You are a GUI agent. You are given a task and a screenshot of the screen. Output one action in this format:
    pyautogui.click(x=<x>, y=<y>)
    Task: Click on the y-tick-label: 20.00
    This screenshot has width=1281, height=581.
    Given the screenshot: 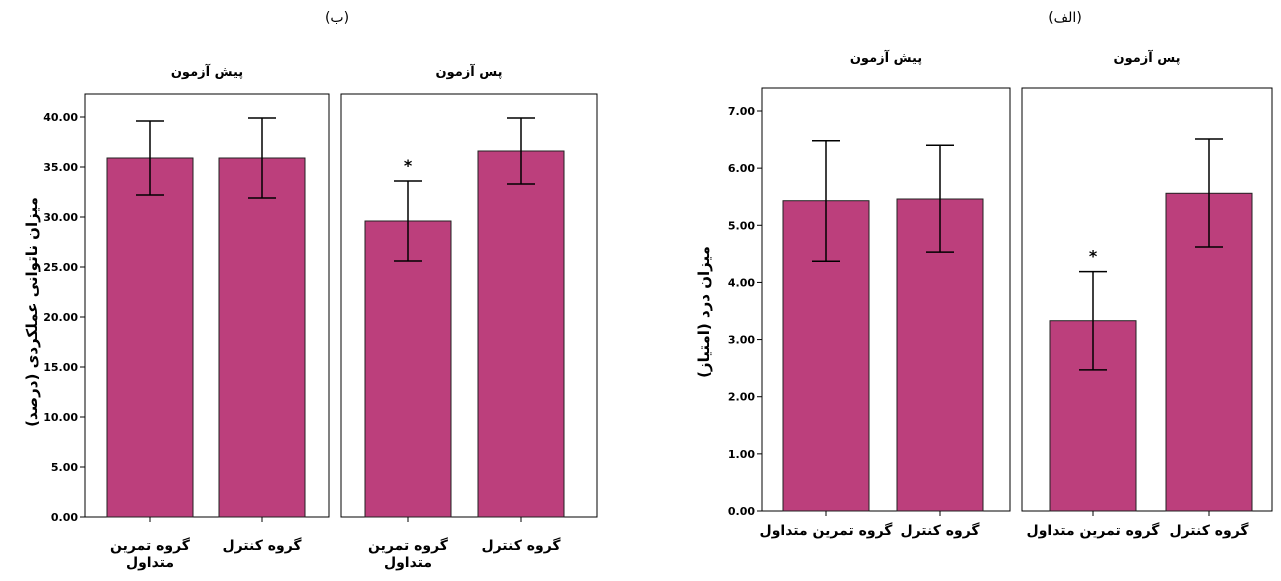 What is the action you would take?
    pyautogui.click(x=60, y=317)
    